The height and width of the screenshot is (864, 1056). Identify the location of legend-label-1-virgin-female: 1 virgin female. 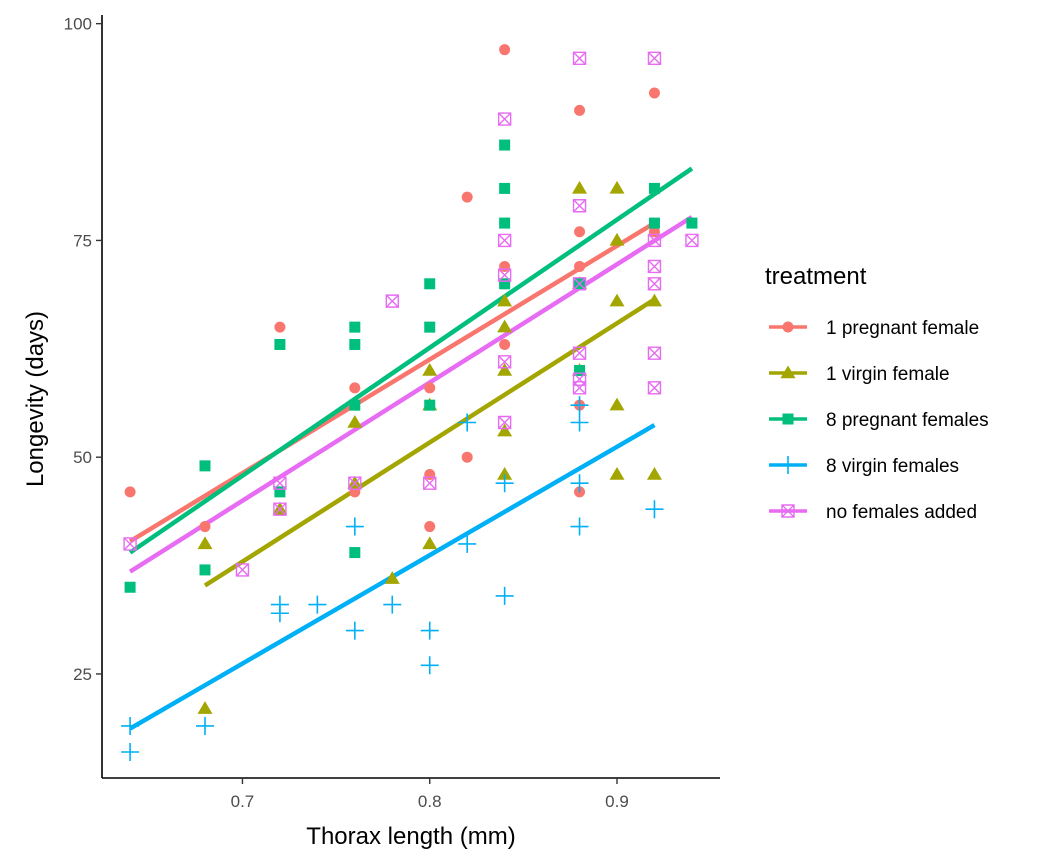
(888, 374).